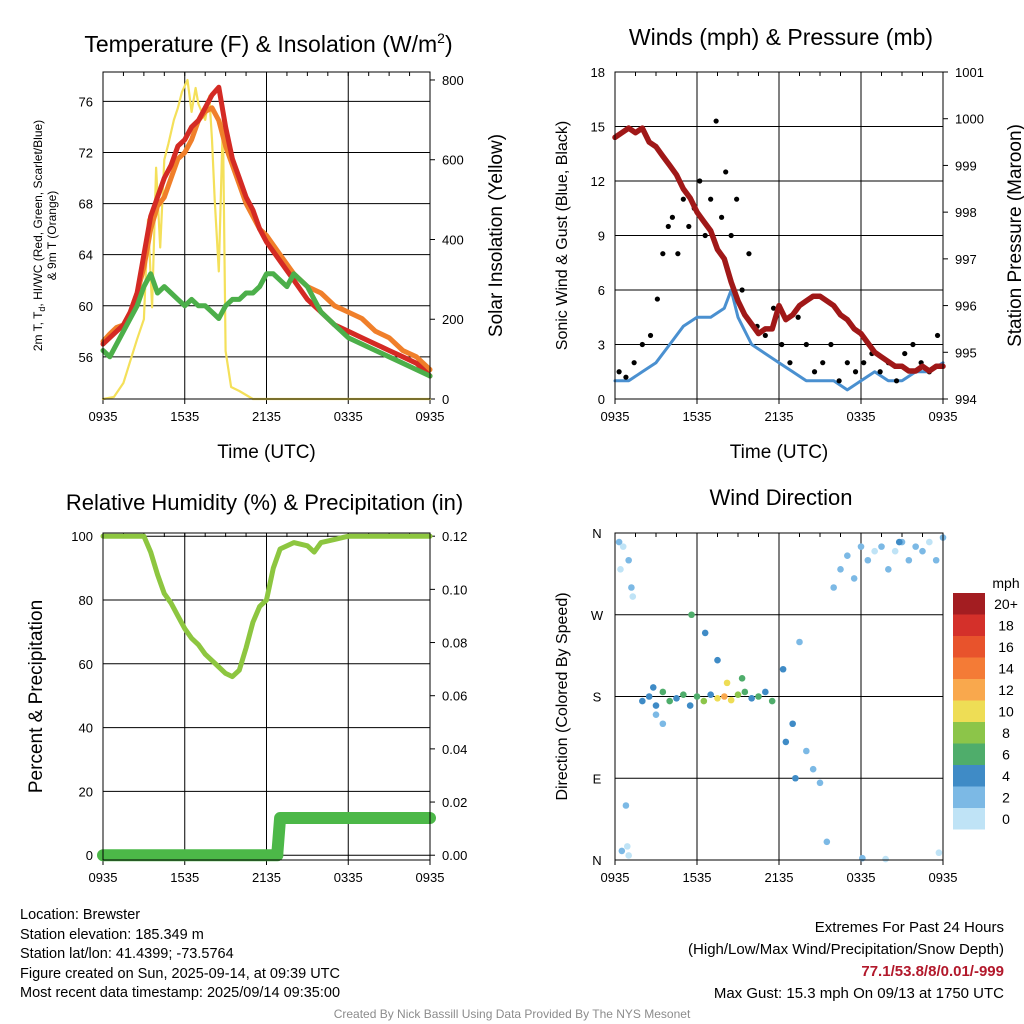 This screenshot has height=1024, width=1024. What do you see at coordinates (445, 399) in the screenshot?
I see `temp-y2tick-label: 0` at bounding box center [445, 399].